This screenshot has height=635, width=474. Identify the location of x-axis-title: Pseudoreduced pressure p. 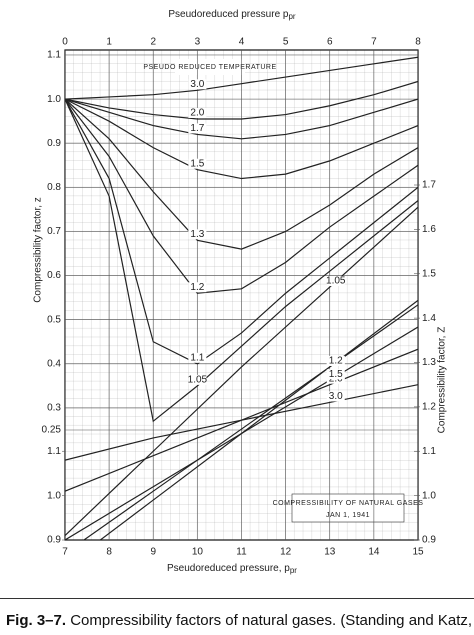
(228, 14).